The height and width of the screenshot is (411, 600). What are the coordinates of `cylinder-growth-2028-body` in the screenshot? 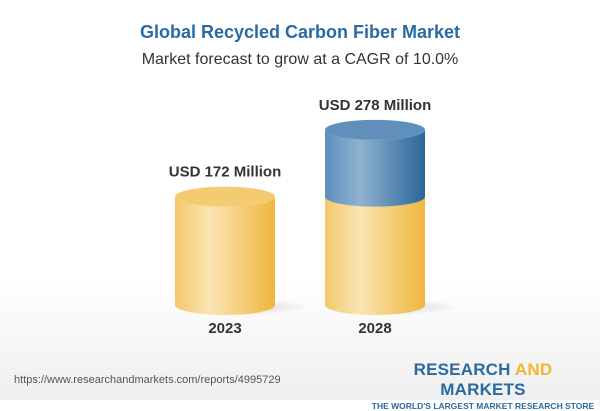 It's located at (375, 168).